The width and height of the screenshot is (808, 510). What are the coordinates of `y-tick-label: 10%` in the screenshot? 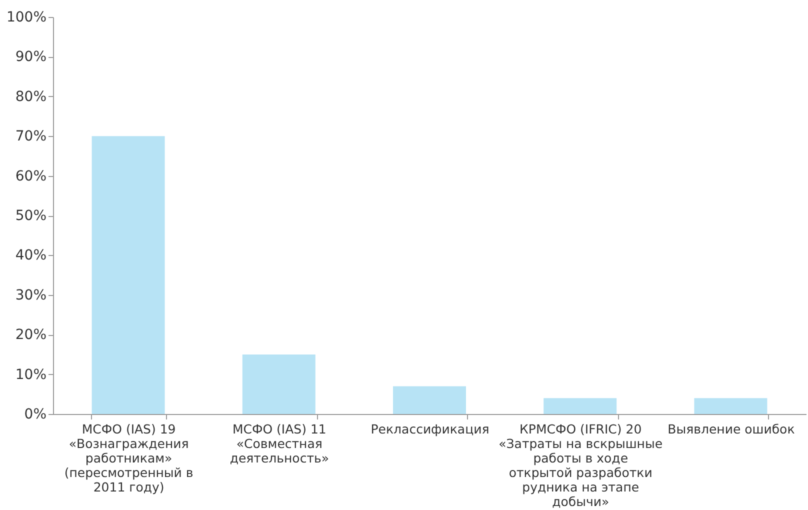 It's located at (30, 374).